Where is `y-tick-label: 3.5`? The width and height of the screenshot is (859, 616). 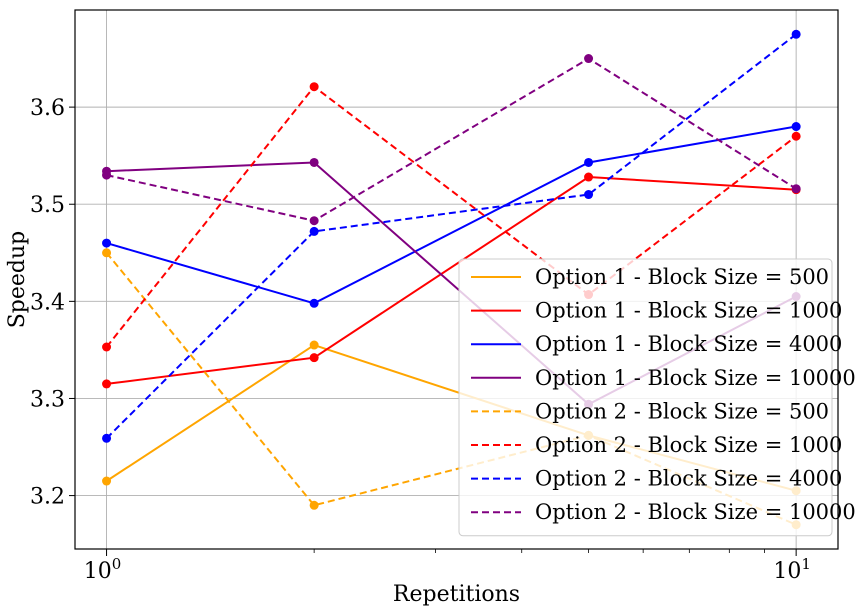
y-tick-label: 3.5 is located at coordinates (47, 205).